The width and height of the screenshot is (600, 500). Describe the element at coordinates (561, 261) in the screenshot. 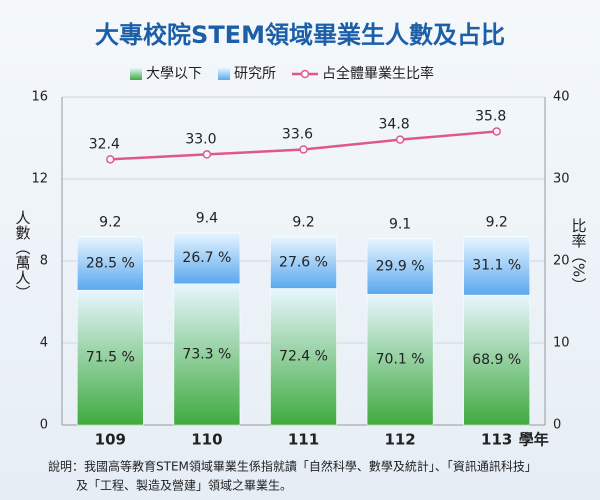

I see `y2-tick-label: 20` at that location.